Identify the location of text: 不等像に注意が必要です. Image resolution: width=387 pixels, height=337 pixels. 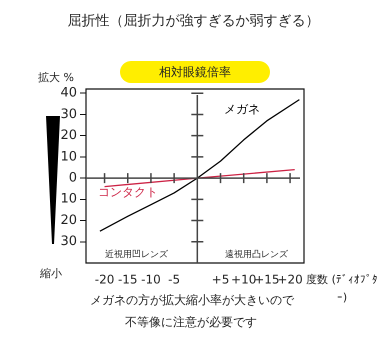
(191, 322).